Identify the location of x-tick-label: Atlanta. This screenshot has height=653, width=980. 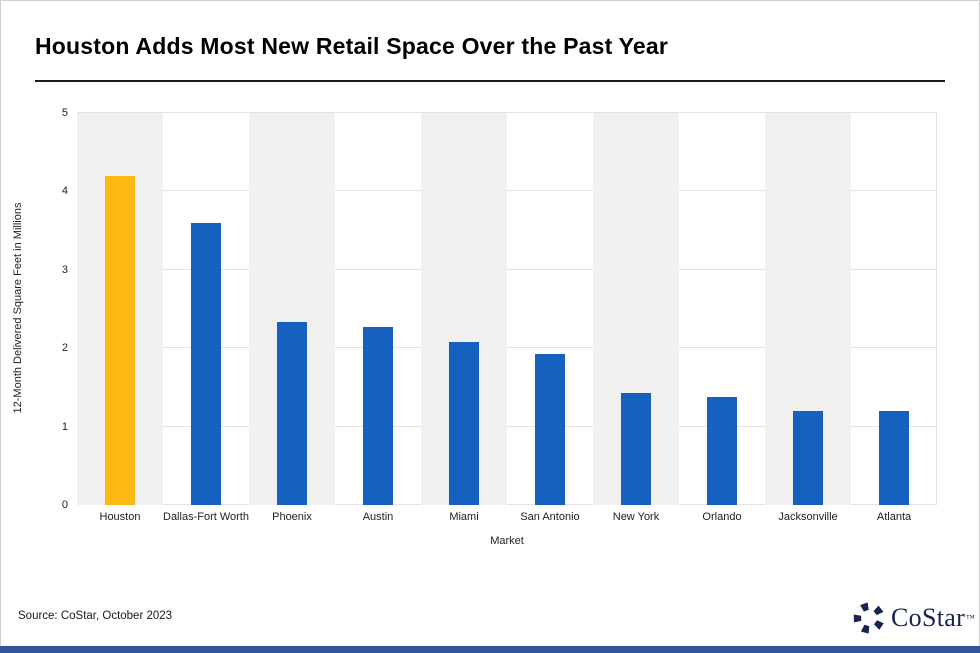
(894, 517).